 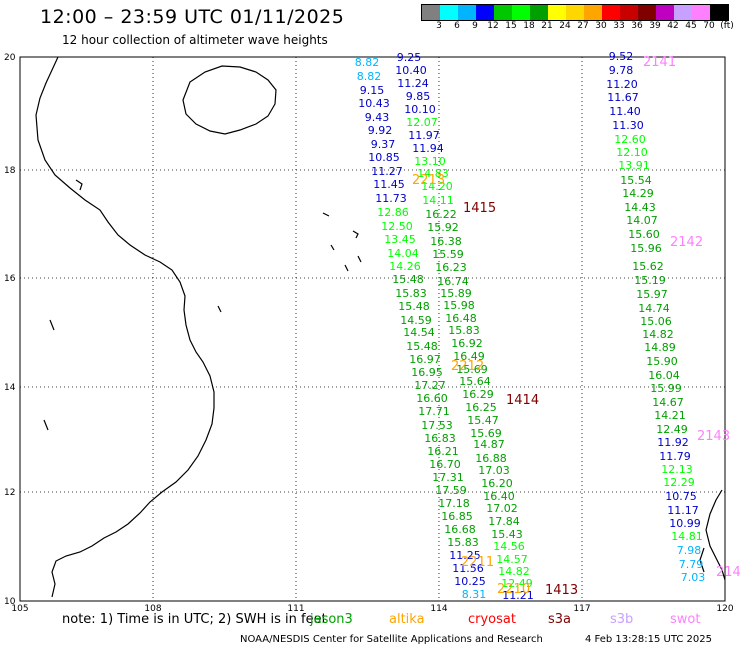 I want to click on wave-height-value: 11.73, so click(x=391, y=198).